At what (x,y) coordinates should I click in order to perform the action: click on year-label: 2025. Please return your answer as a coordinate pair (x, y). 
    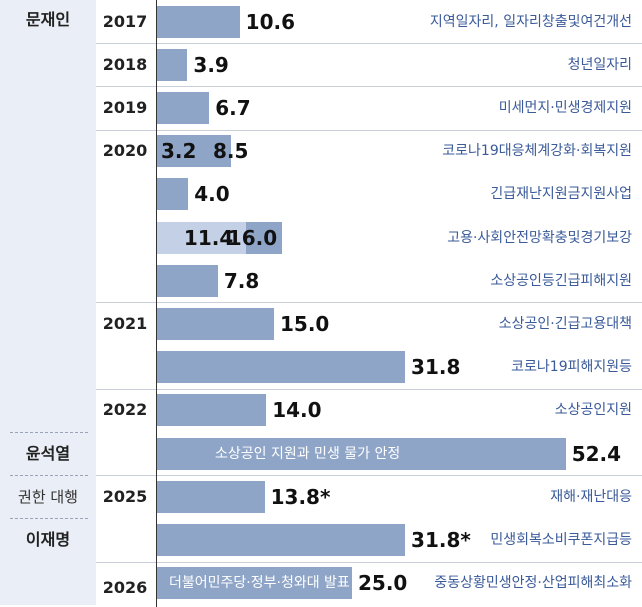
    Looking at the image, I should click on (125, 496).